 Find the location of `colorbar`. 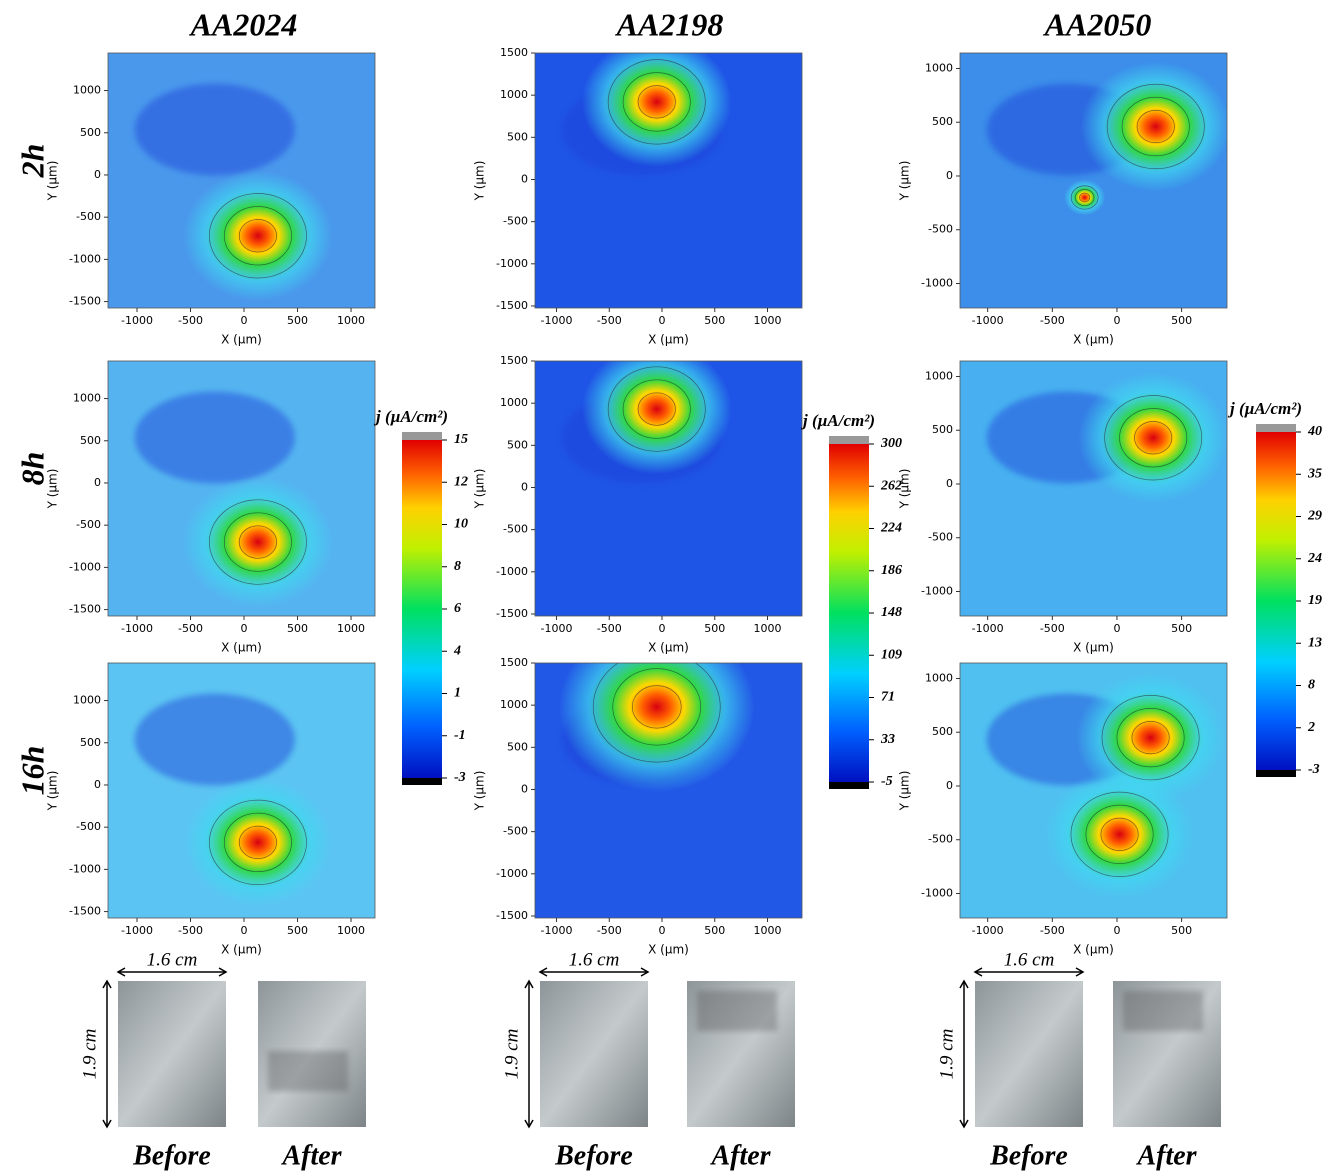

colorbar is located at coordinates (1276, 601).